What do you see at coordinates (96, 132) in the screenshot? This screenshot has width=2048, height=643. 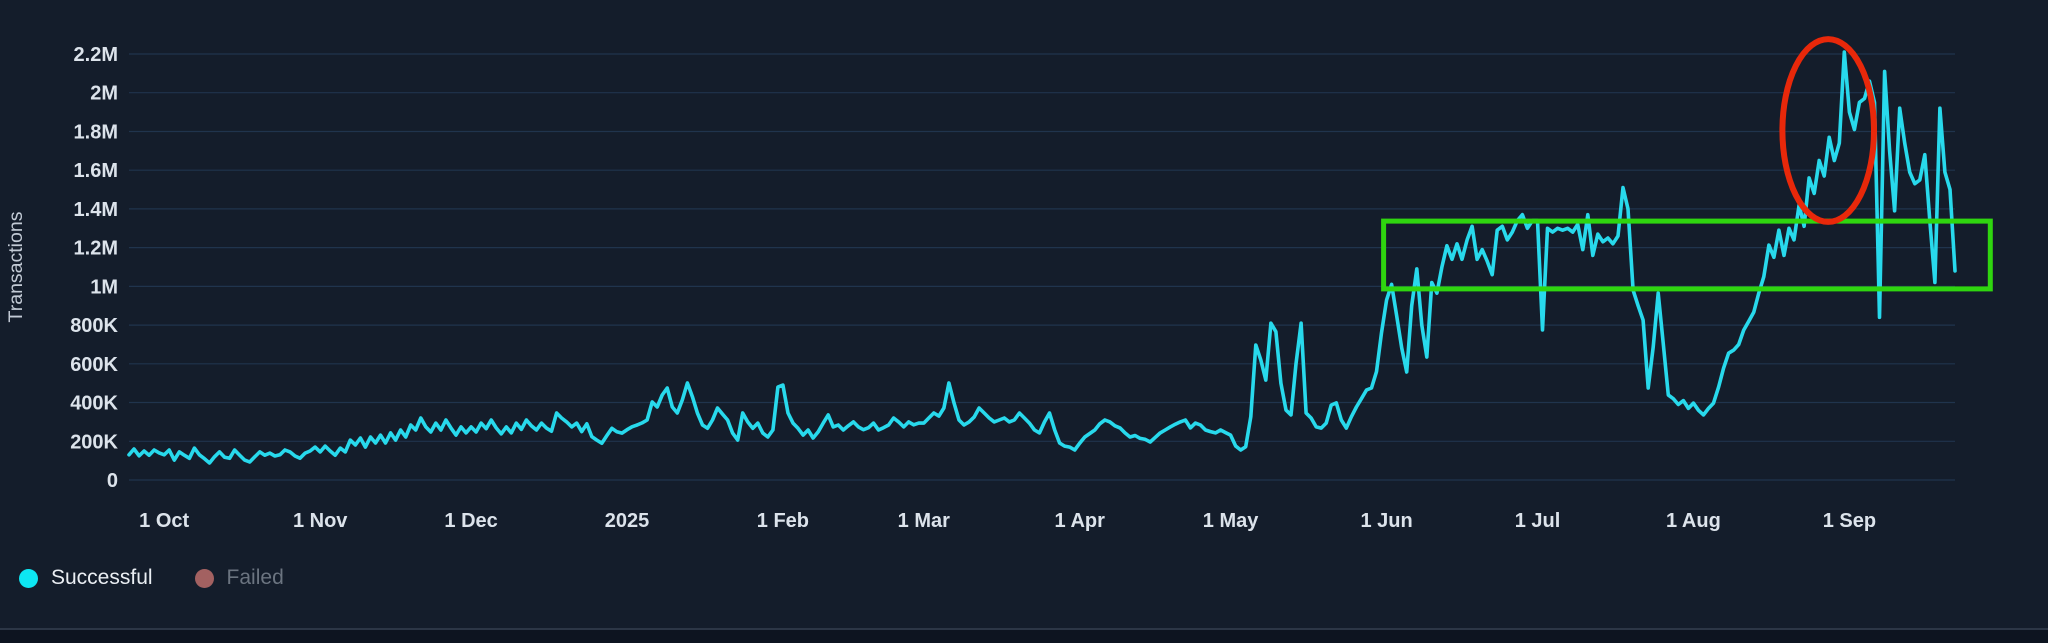 I see `y-tick-label: 1.8M` at bounding box center [96, 132].